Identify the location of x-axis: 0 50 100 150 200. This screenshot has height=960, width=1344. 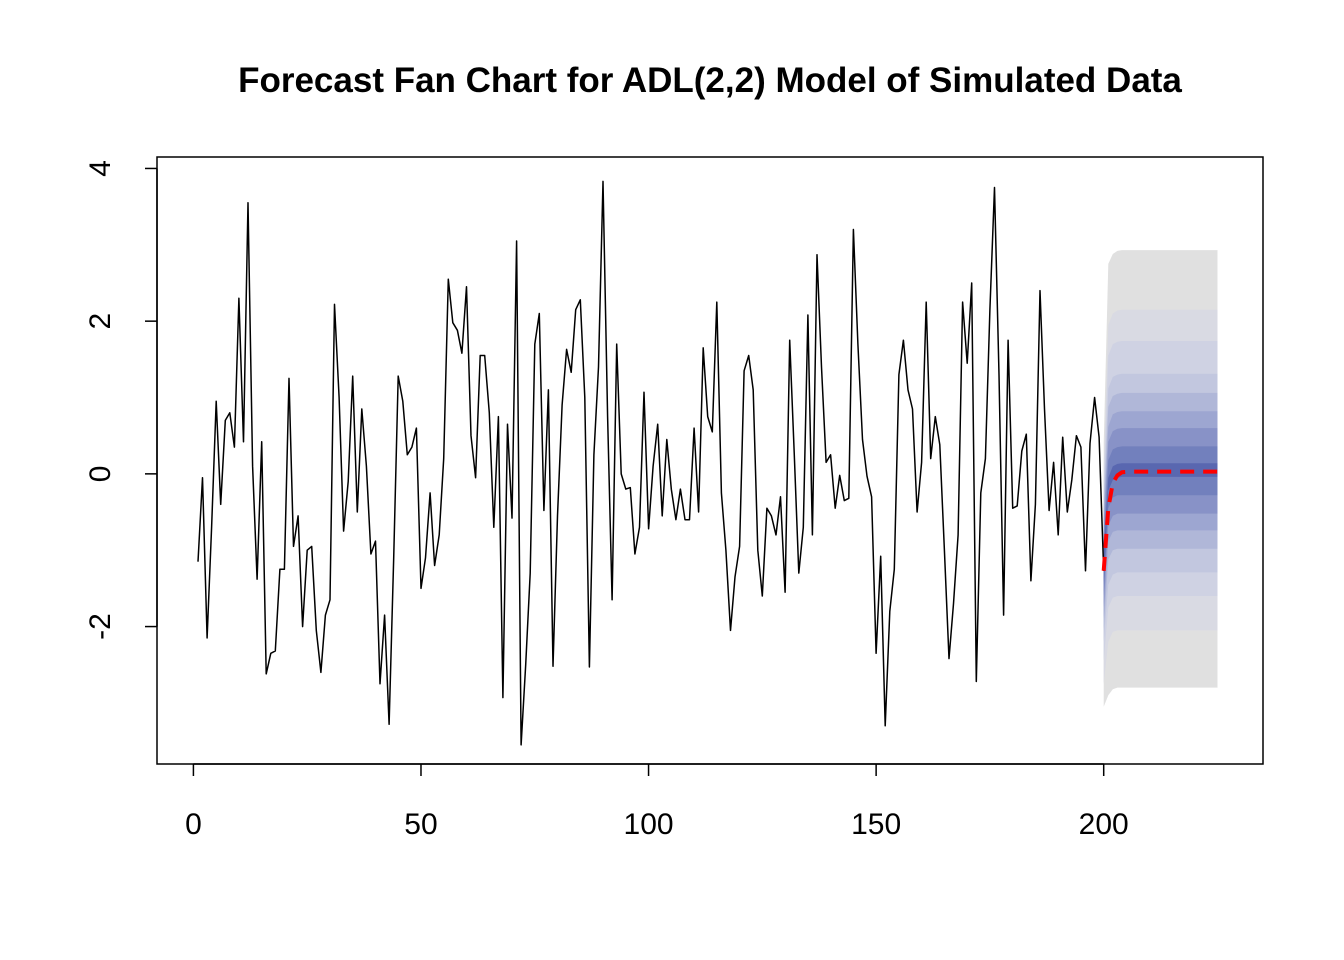
(657, 802).